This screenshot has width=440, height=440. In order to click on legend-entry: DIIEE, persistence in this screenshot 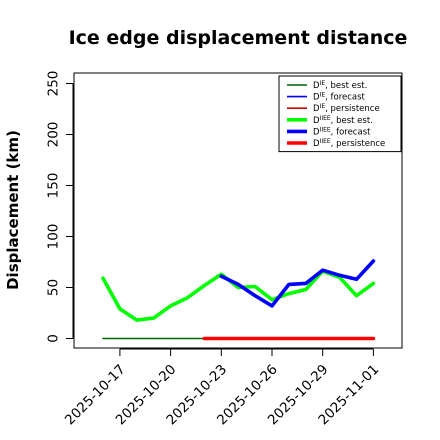, I will do `click(349, 143)`.